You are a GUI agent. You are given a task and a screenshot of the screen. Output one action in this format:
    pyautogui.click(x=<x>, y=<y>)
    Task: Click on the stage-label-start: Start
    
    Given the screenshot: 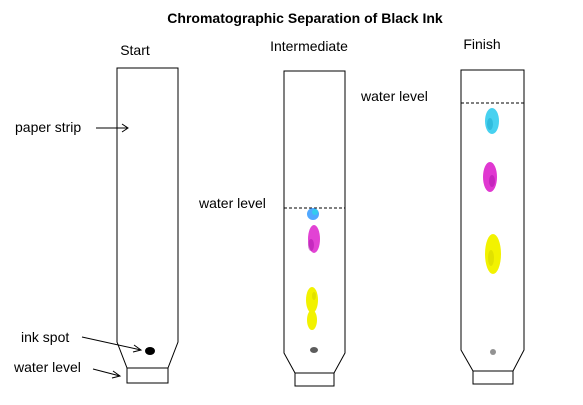 What is the action you would take?
    pyautogui.click(x=135, y=50)
    